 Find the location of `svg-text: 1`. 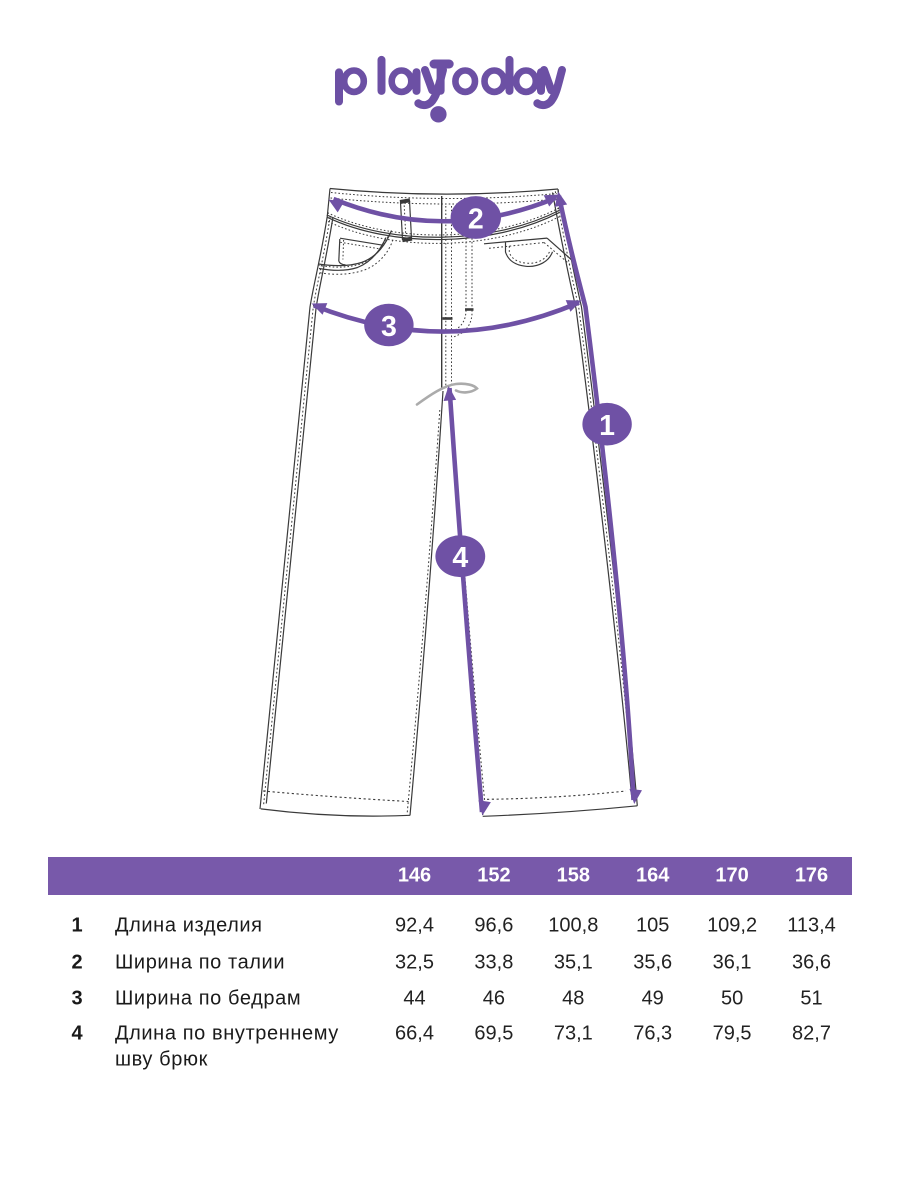

svg-text: 1 is located at coordinates (607, 426).